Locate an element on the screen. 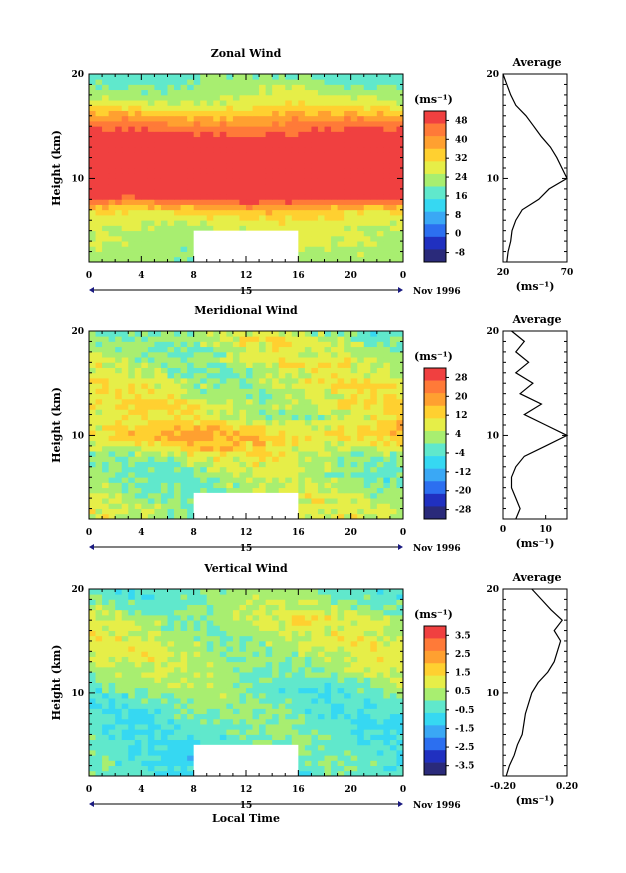 Image resolution: width=626 pixels, height=873 pixels. average-profile-line is located at coordinates (535, 168).